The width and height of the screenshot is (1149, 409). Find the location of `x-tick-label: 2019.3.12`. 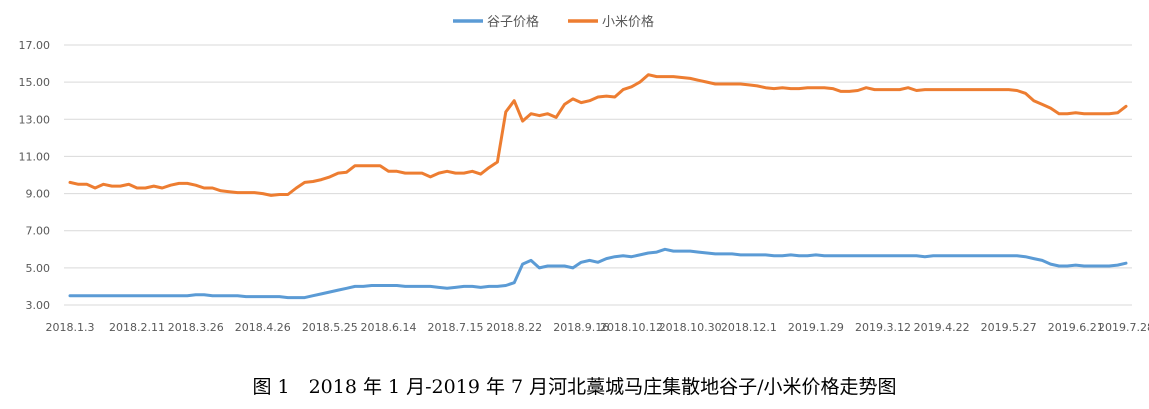

x-tick-label: 2019.3.12 is located at coordinates (883, 327).